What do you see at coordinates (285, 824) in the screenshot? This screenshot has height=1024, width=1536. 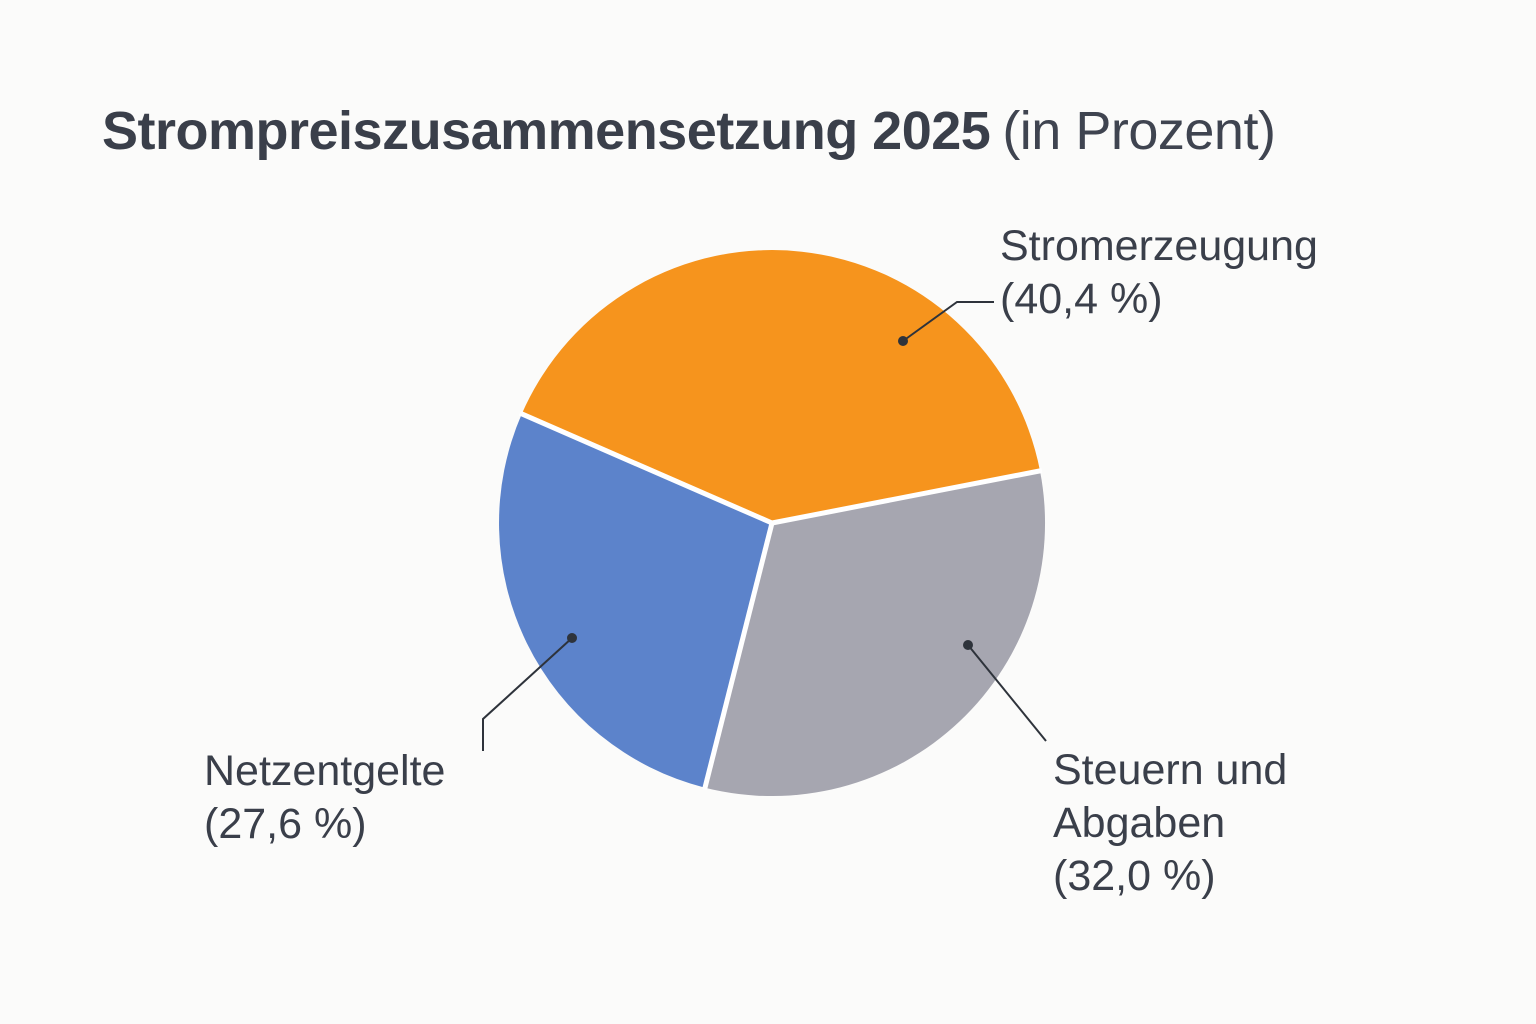 I see `slice-value-netzentgelte: (27,6 %)` at bounding box center [285, 824].